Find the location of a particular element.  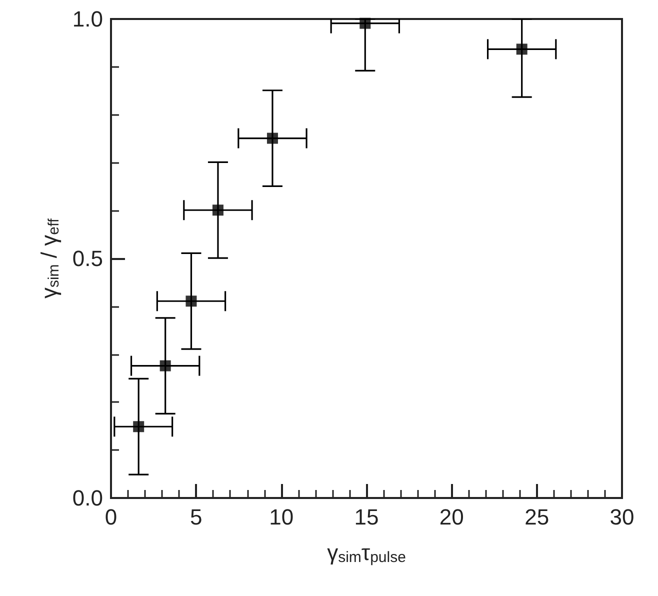

y-tick-label: 0.0 is located at coordinates (87, 498).